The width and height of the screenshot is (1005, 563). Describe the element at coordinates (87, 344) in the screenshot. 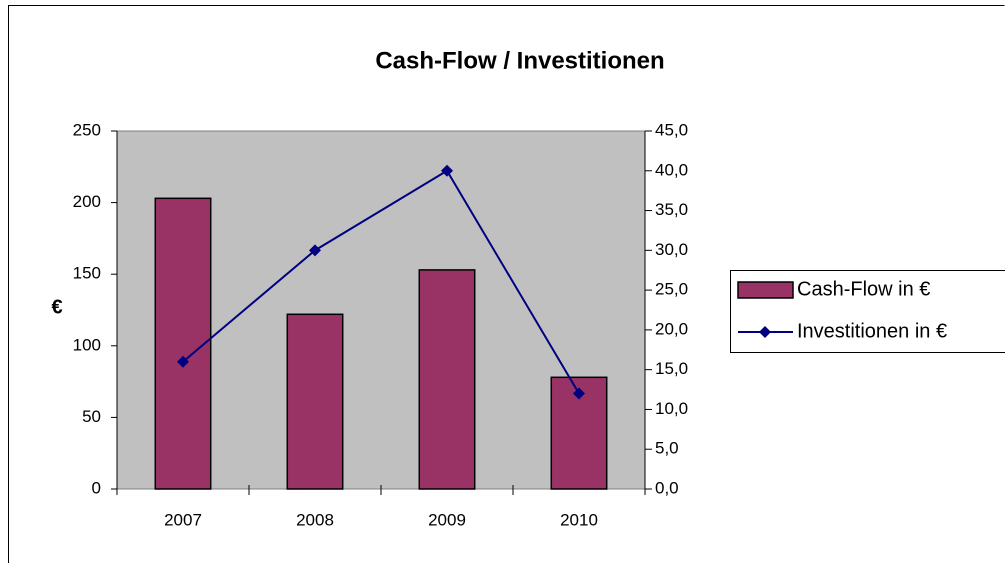

I see `y-tick-label: 100` at that location.